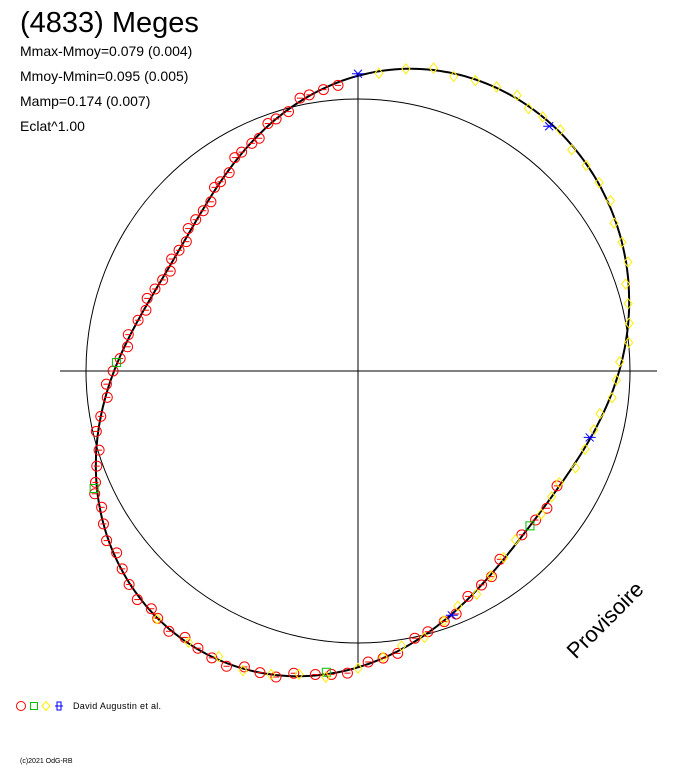 This screenshot has height=768, width=688. I want to click on stat-mmoy-mmin: Mmoy-Mmin=0.095 (0.005), so click(104, 76).